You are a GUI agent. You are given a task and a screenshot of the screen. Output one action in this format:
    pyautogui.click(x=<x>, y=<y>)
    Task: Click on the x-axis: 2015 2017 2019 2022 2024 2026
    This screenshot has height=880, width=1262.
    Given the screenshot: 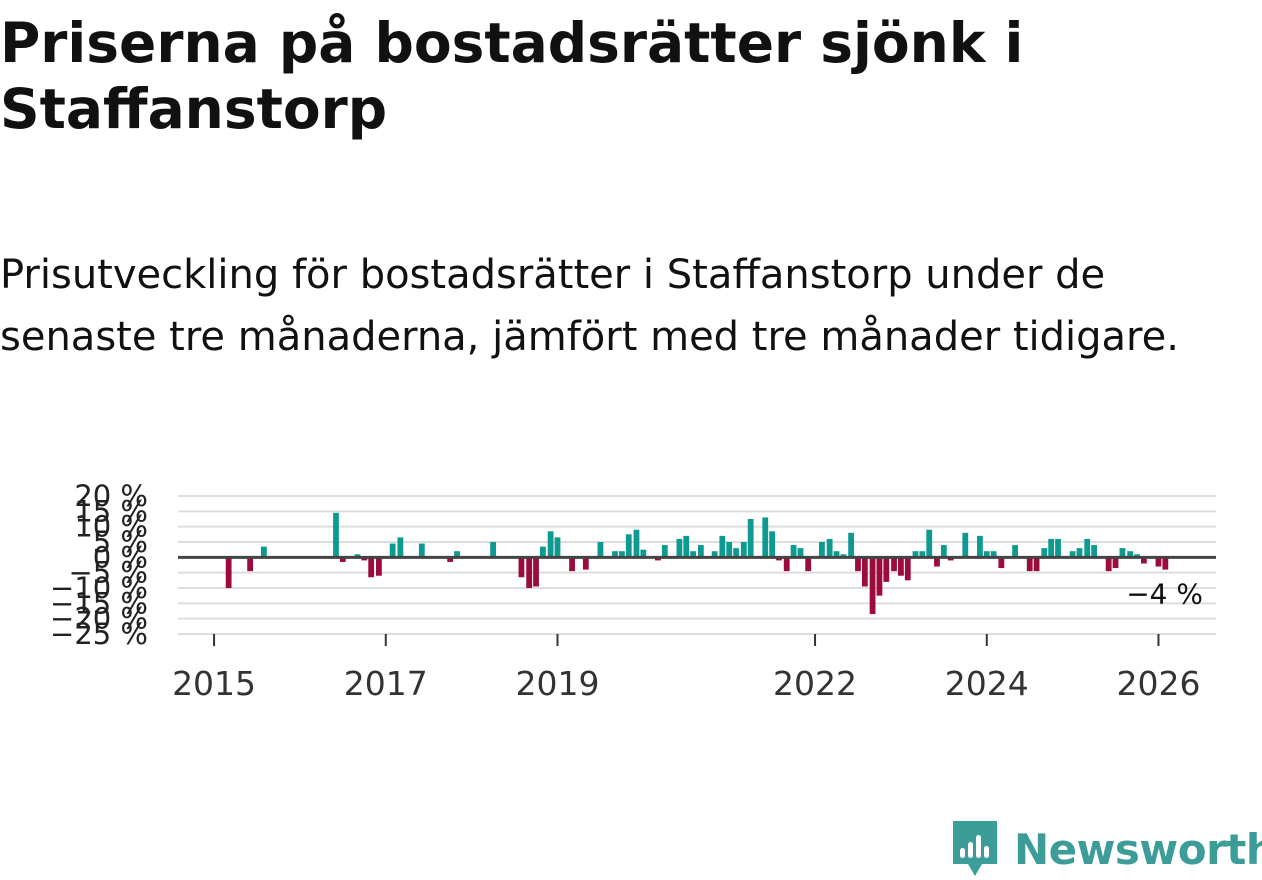 What is the action you would take?
    pyautogui.click(x=686, y=668)
    